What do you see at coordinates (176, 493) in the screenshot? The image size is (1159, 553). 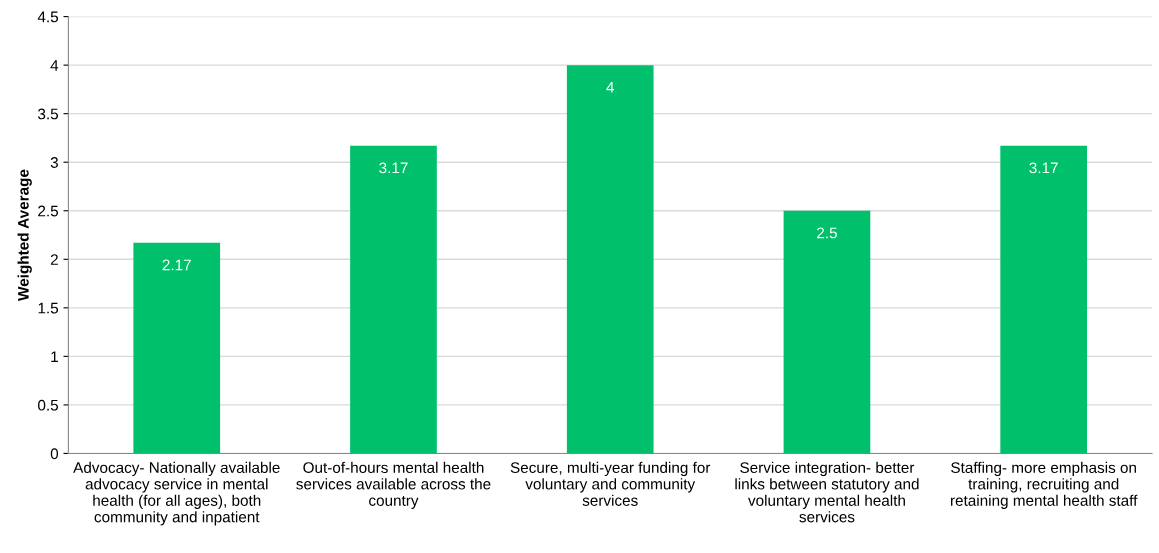 I see `x-tick-label: Advocacy- Nationally available advocacy service in mental health (for all ages), both community and inpatient` at bounding box center [176, 493].